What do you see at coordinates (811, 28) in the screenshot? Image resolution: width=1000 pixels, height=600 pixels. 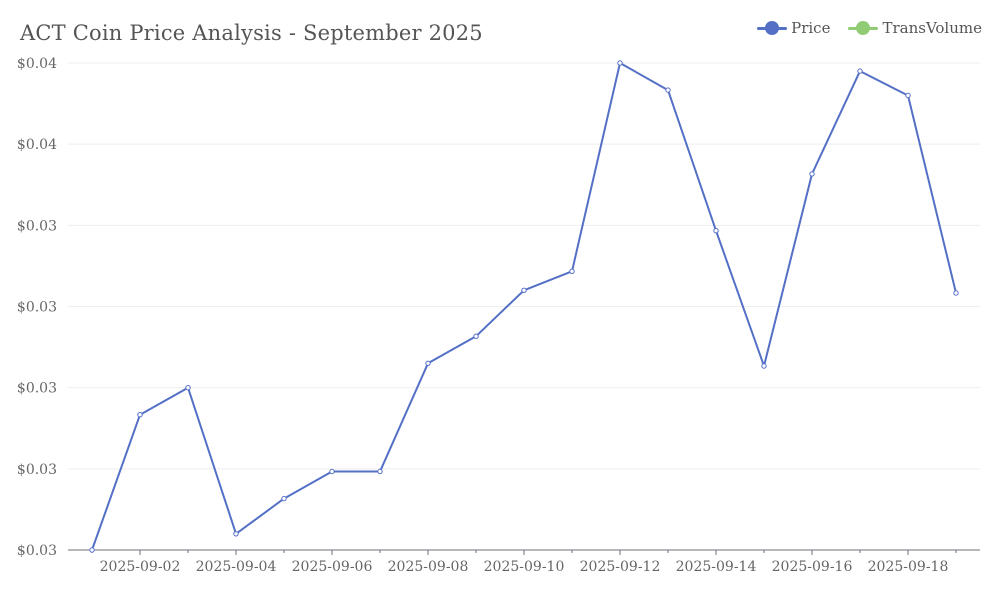 I see `legend-label-price: Price` at bounding box center [811, 28].